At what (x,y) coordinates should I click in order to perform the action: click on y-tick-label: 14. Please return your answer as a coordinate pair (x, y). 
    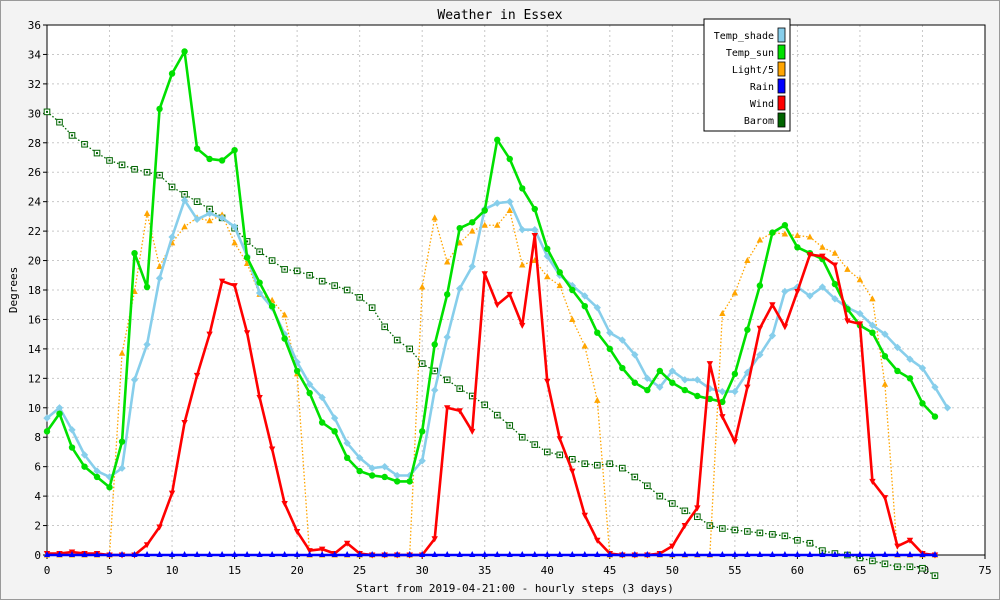
    Looking at the image, I should click on (35, 349).